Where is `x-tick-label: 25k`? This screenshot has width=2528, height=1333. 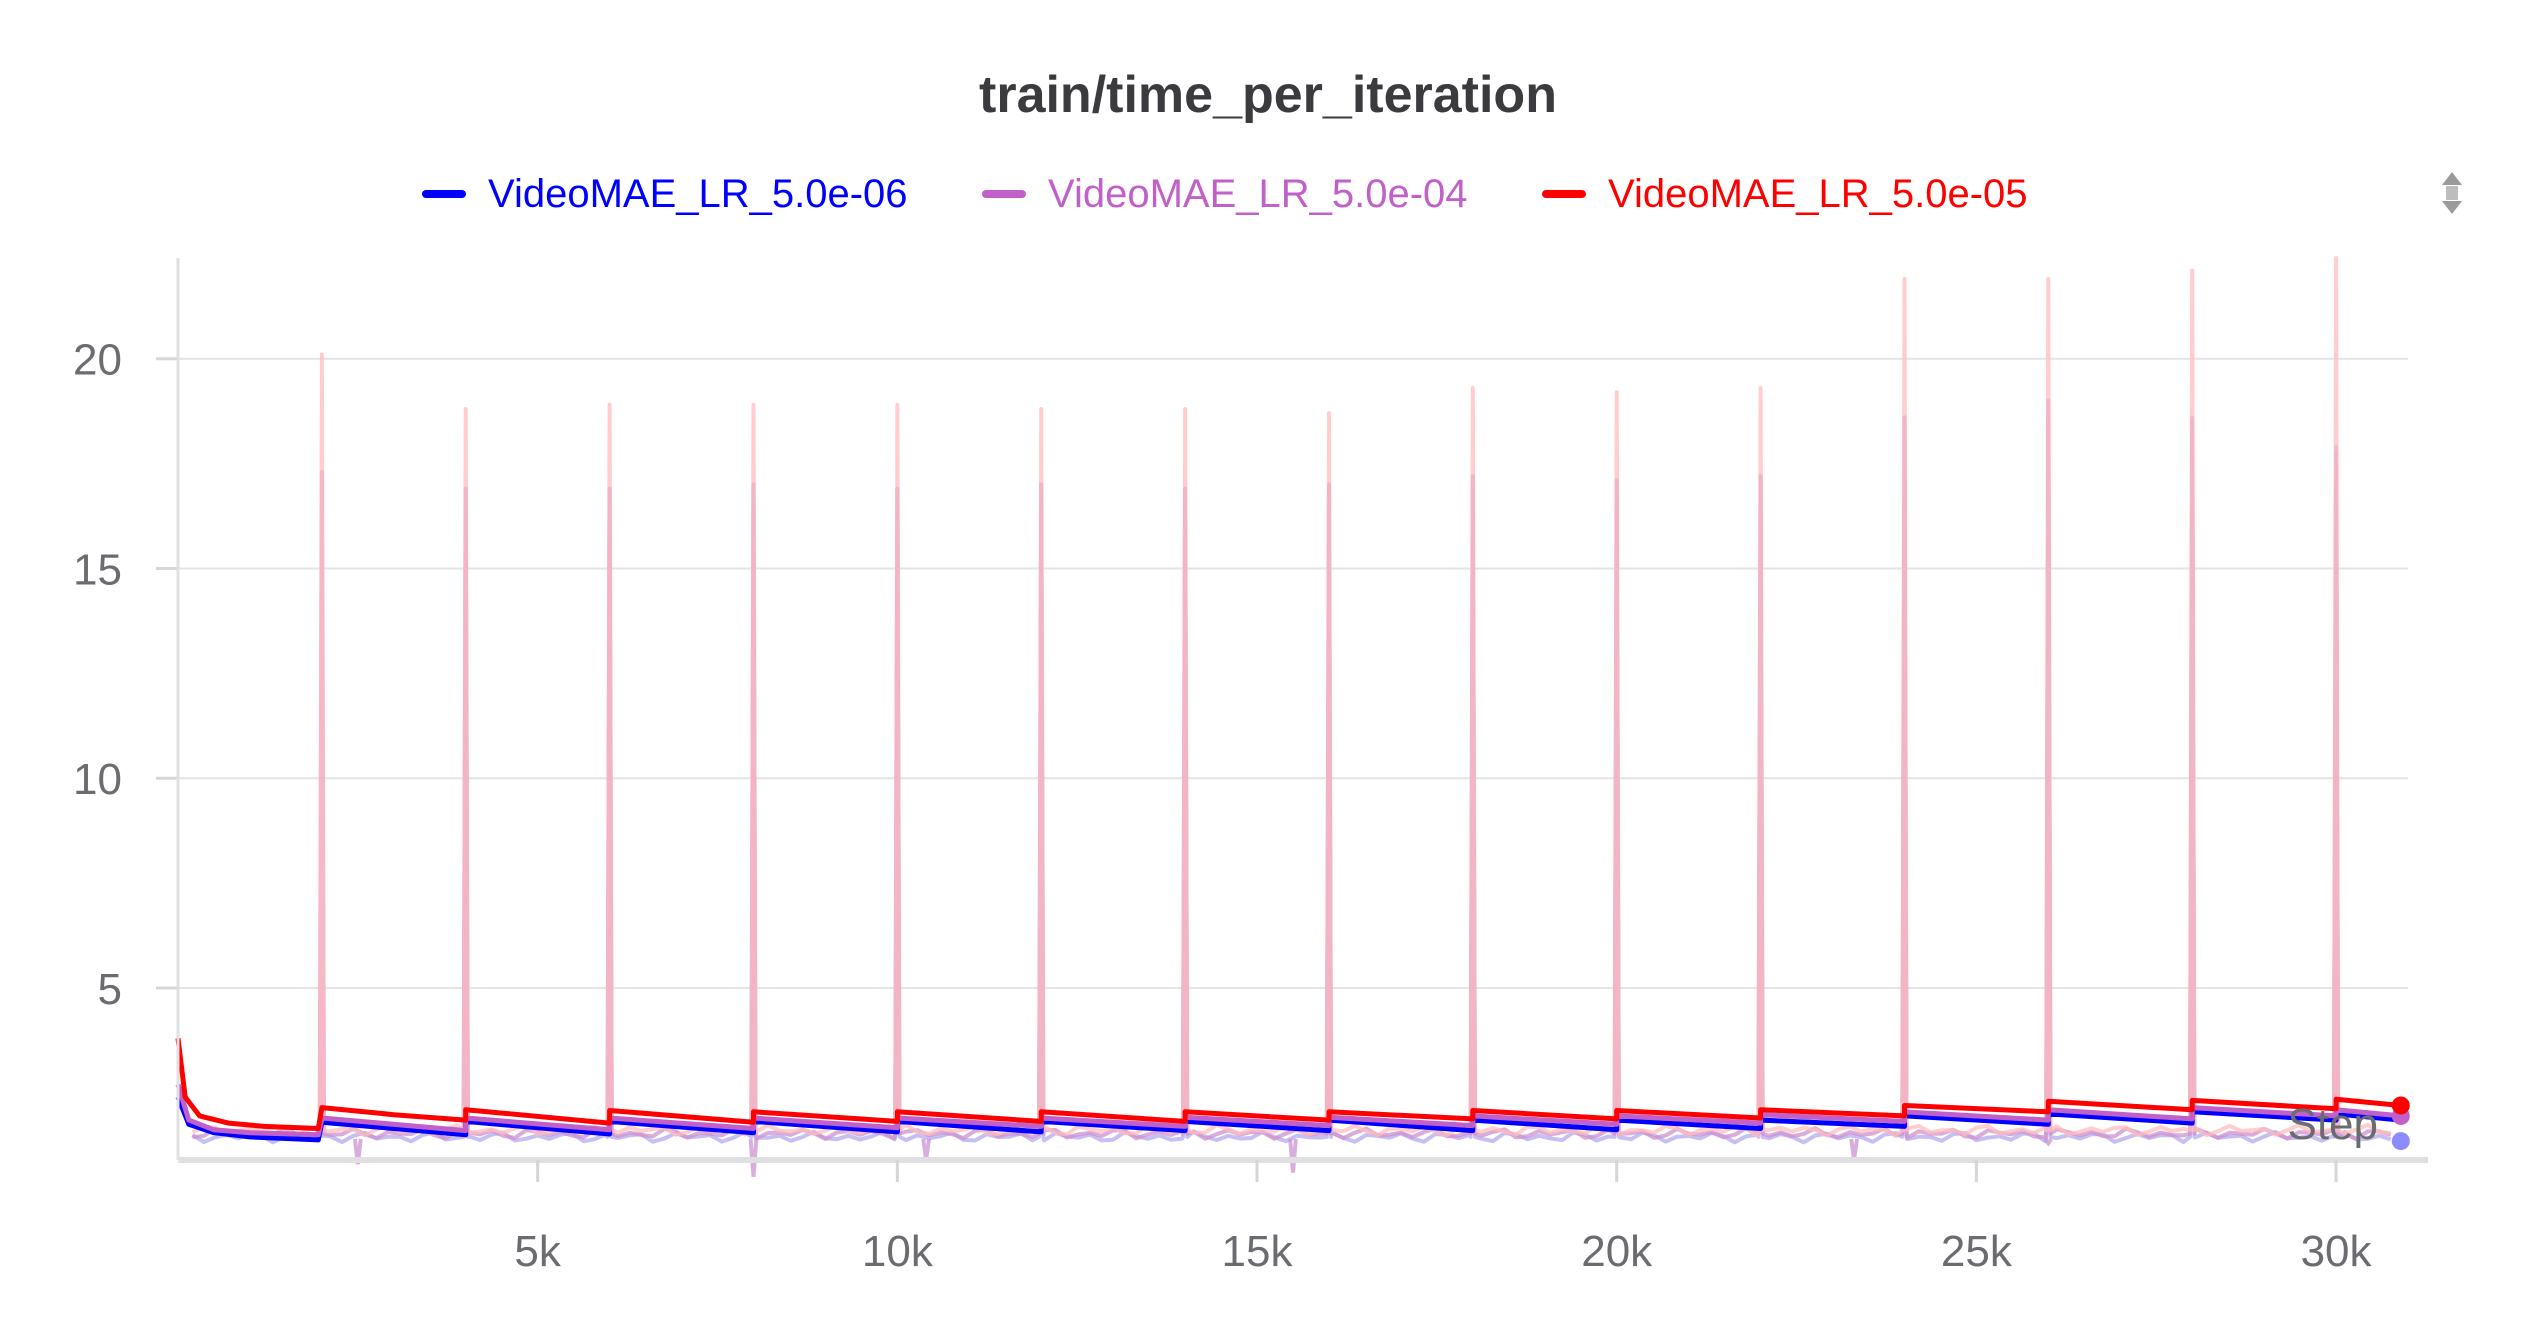 x-tick-label: 25k is located at coordinates (1977, 1251).